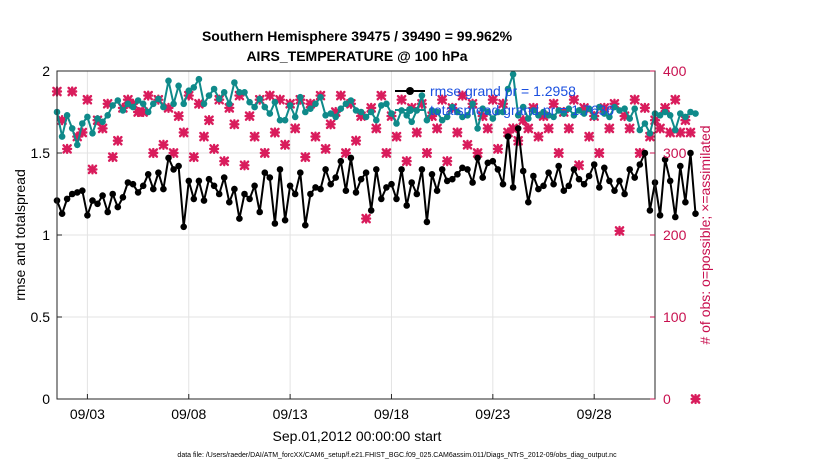 Image resolution: width=830 pixels, height=470 pixels. What do you see at coordinates (87, 414) in the screenshot?
I see `x-tick-label: 09/03` at bounding box center [87, 414].